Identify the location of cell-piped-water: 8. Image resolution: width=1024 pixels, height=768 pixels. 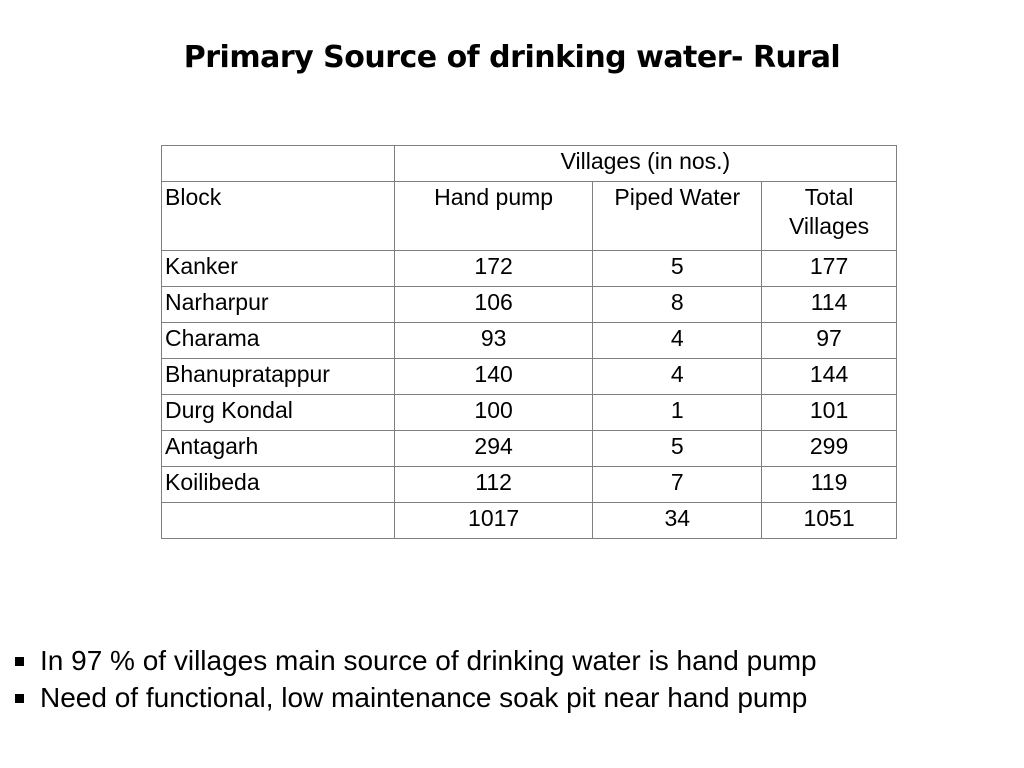
(677, 304).